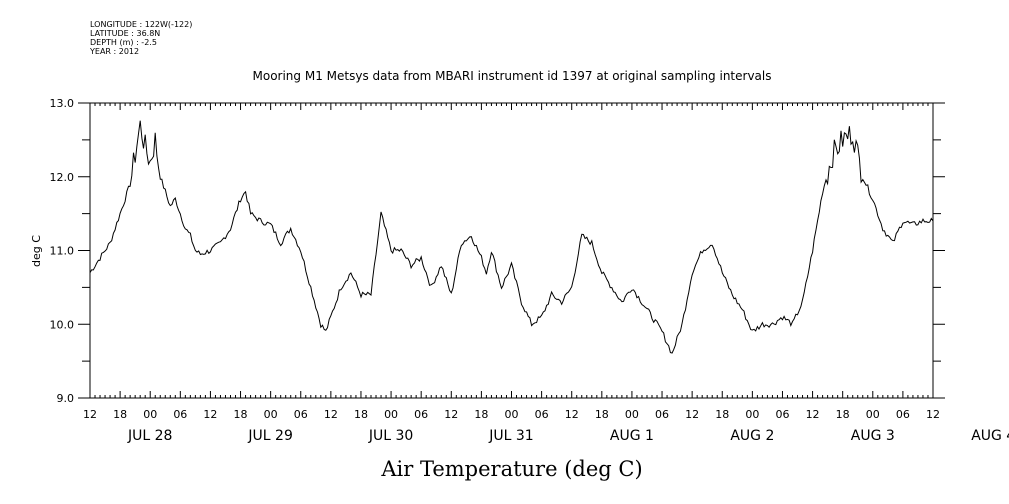 This screenshot has height=504, width=1009. Describe the element at coordinates (62, 103) in the screenshot. I see `y-tick-label: 13.0` at that location.